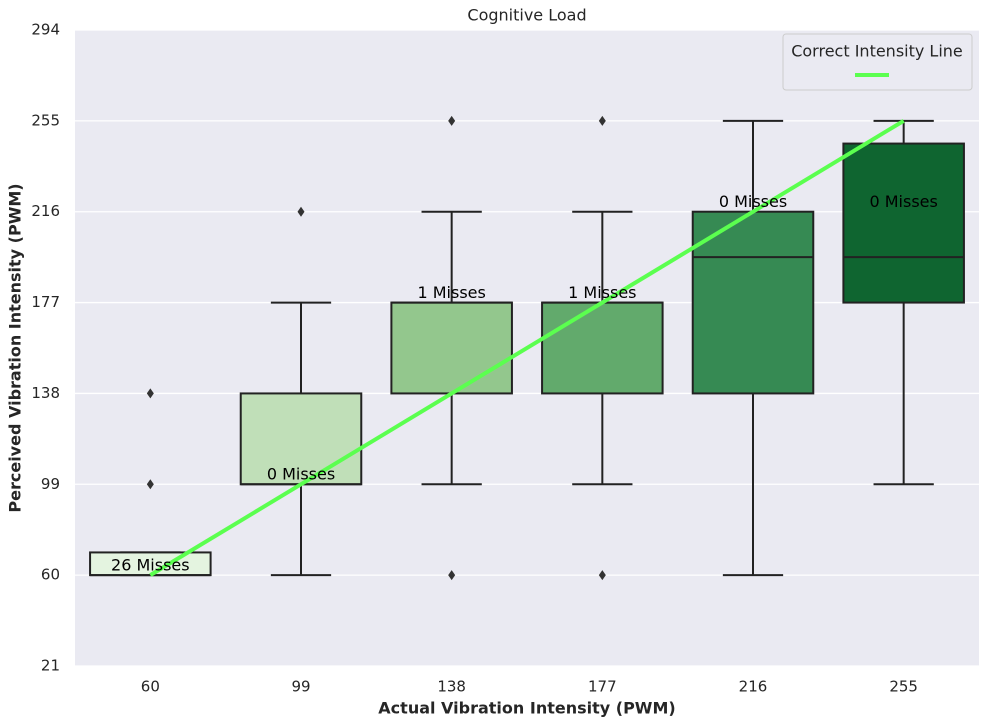 The image size is (990, 727). I want to click on x-tick-label: 99, so click(300, 687).